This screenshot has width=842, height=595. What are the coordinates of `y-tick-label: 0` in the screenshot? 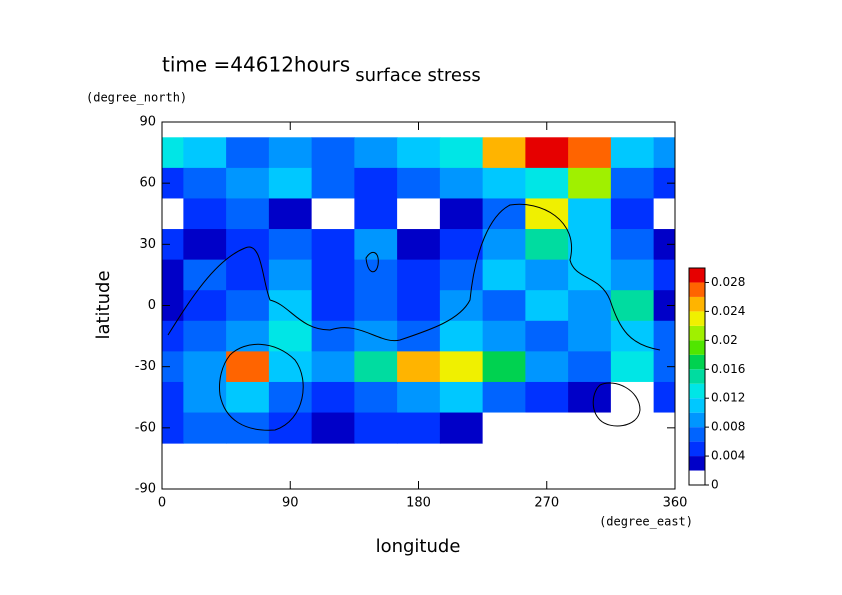 It's located at (152, 305).